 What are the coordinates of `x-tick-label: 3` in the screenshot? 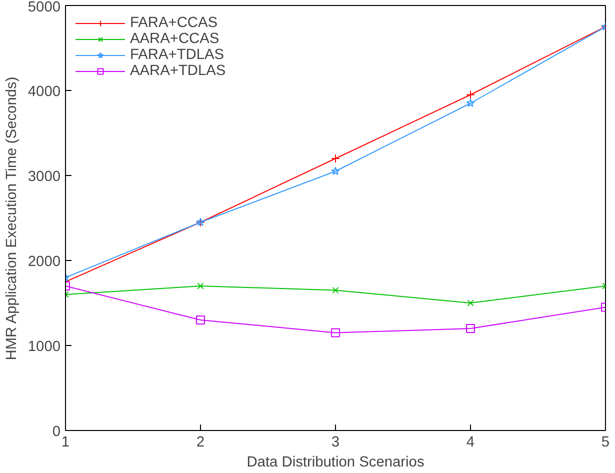 It's located at (335, 442).